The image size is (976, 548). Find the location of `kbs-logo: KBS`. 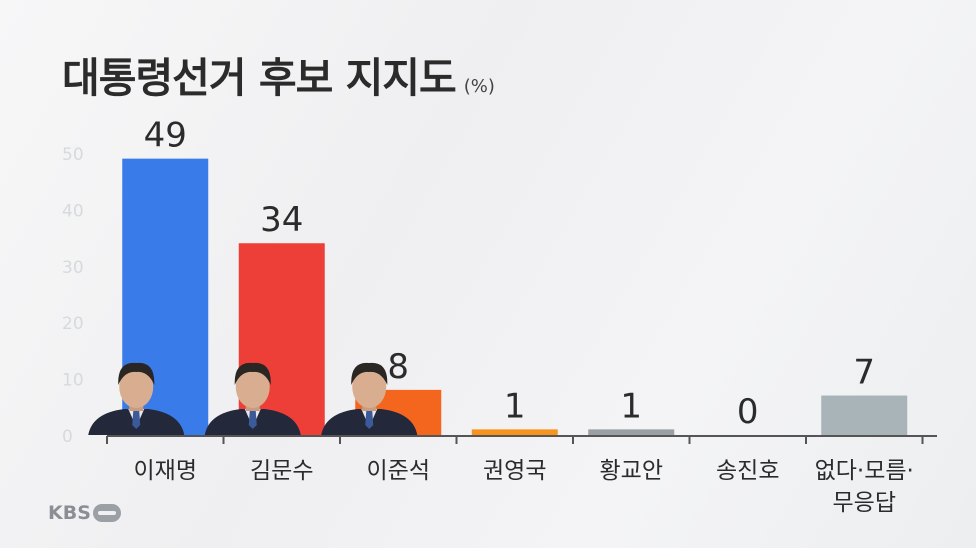

kbs-logo: KBS is located at coordinates (84, 513).